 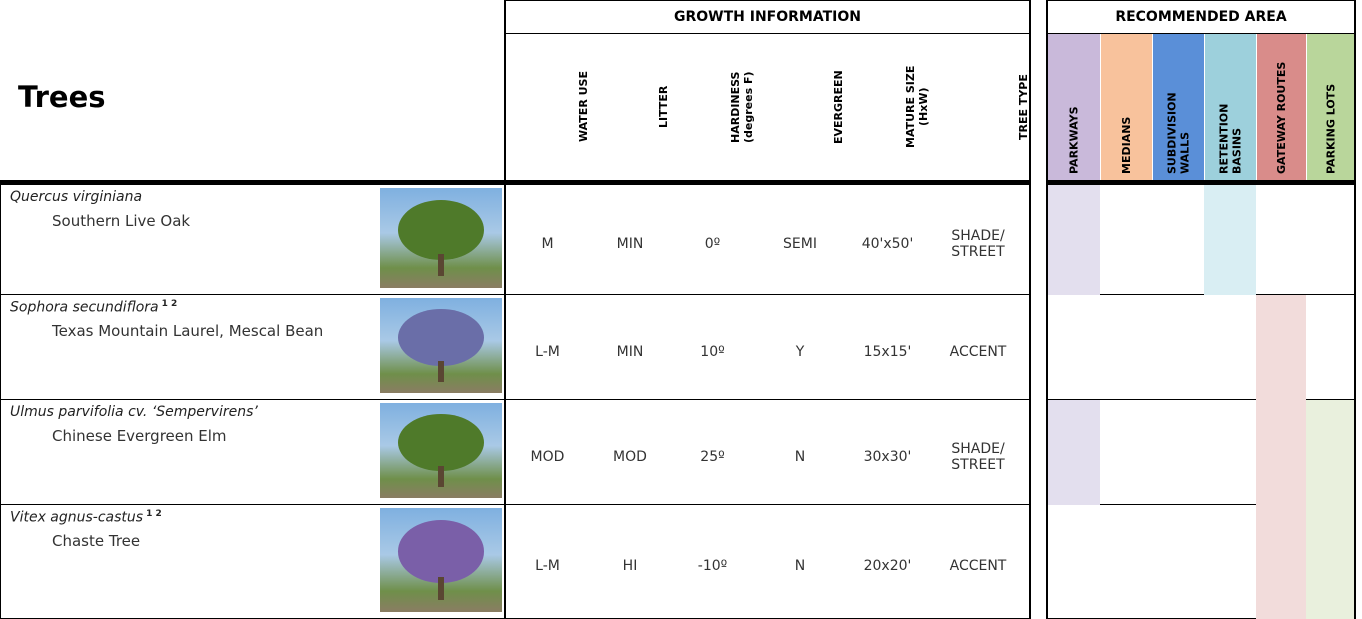 I want to click on column-header-line: MEDIANS, so click(x=1126, y=145).